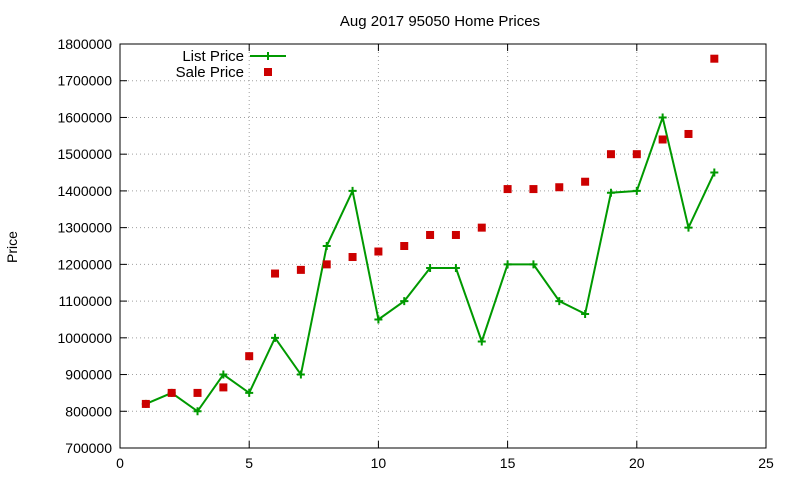 Image resolution: width=800 pixels, height=480 pixels. What do you see at coordinates (210, 72) in the screenshot?
I see `legend-label: Sale Price` at bounding box center [210, 72].